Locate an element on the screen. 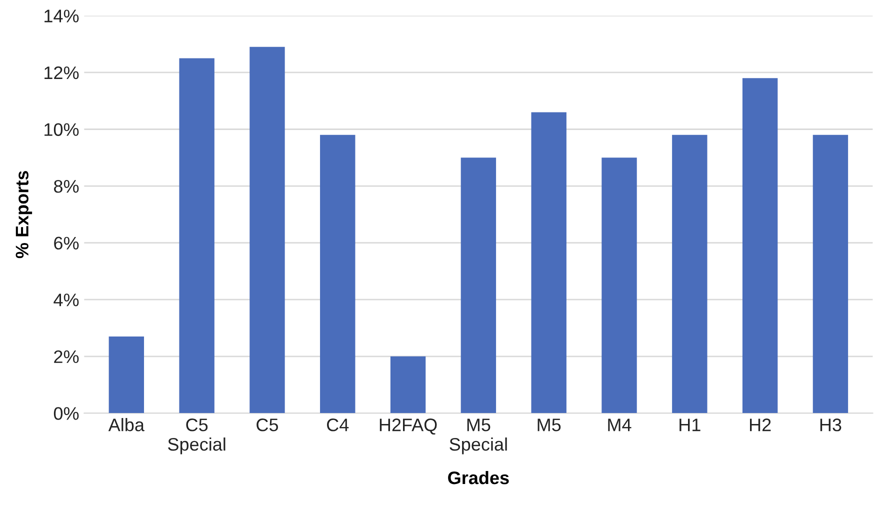 This screenshot has width=886, height=523. y-tick-label: 4% is located at coordinates (66, 300).